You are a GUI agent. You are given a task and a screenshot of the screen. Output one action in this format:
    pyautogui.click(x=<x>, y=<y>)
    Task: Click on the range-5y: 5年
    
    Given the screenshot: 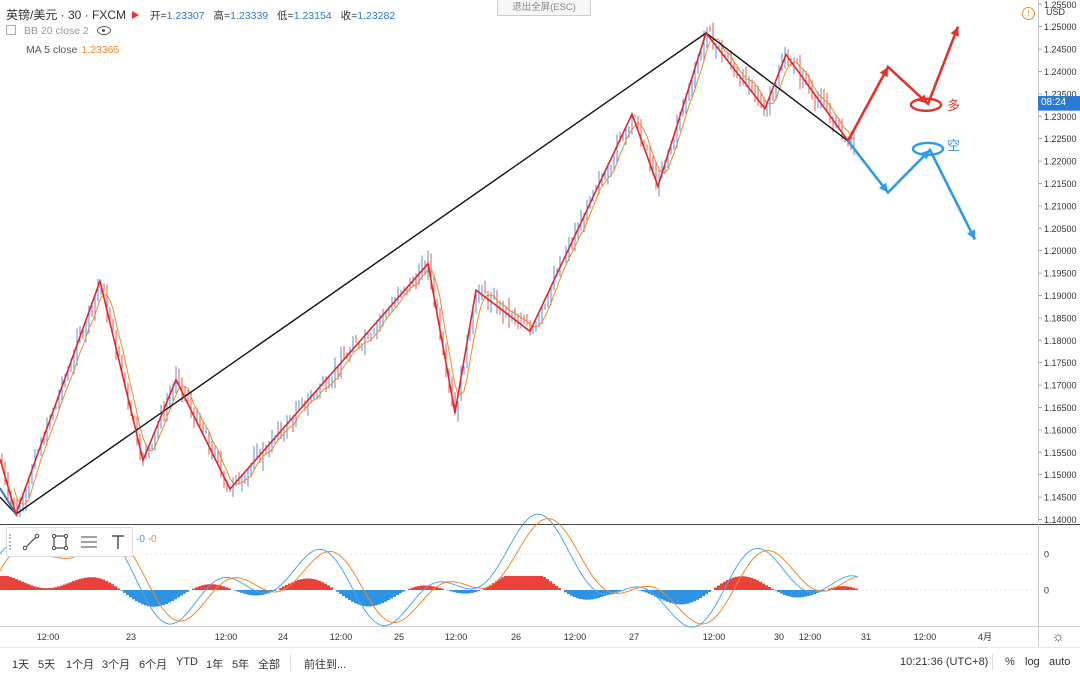 What is the action you would take?
    pyautogui.click(x=241, y=665)
    